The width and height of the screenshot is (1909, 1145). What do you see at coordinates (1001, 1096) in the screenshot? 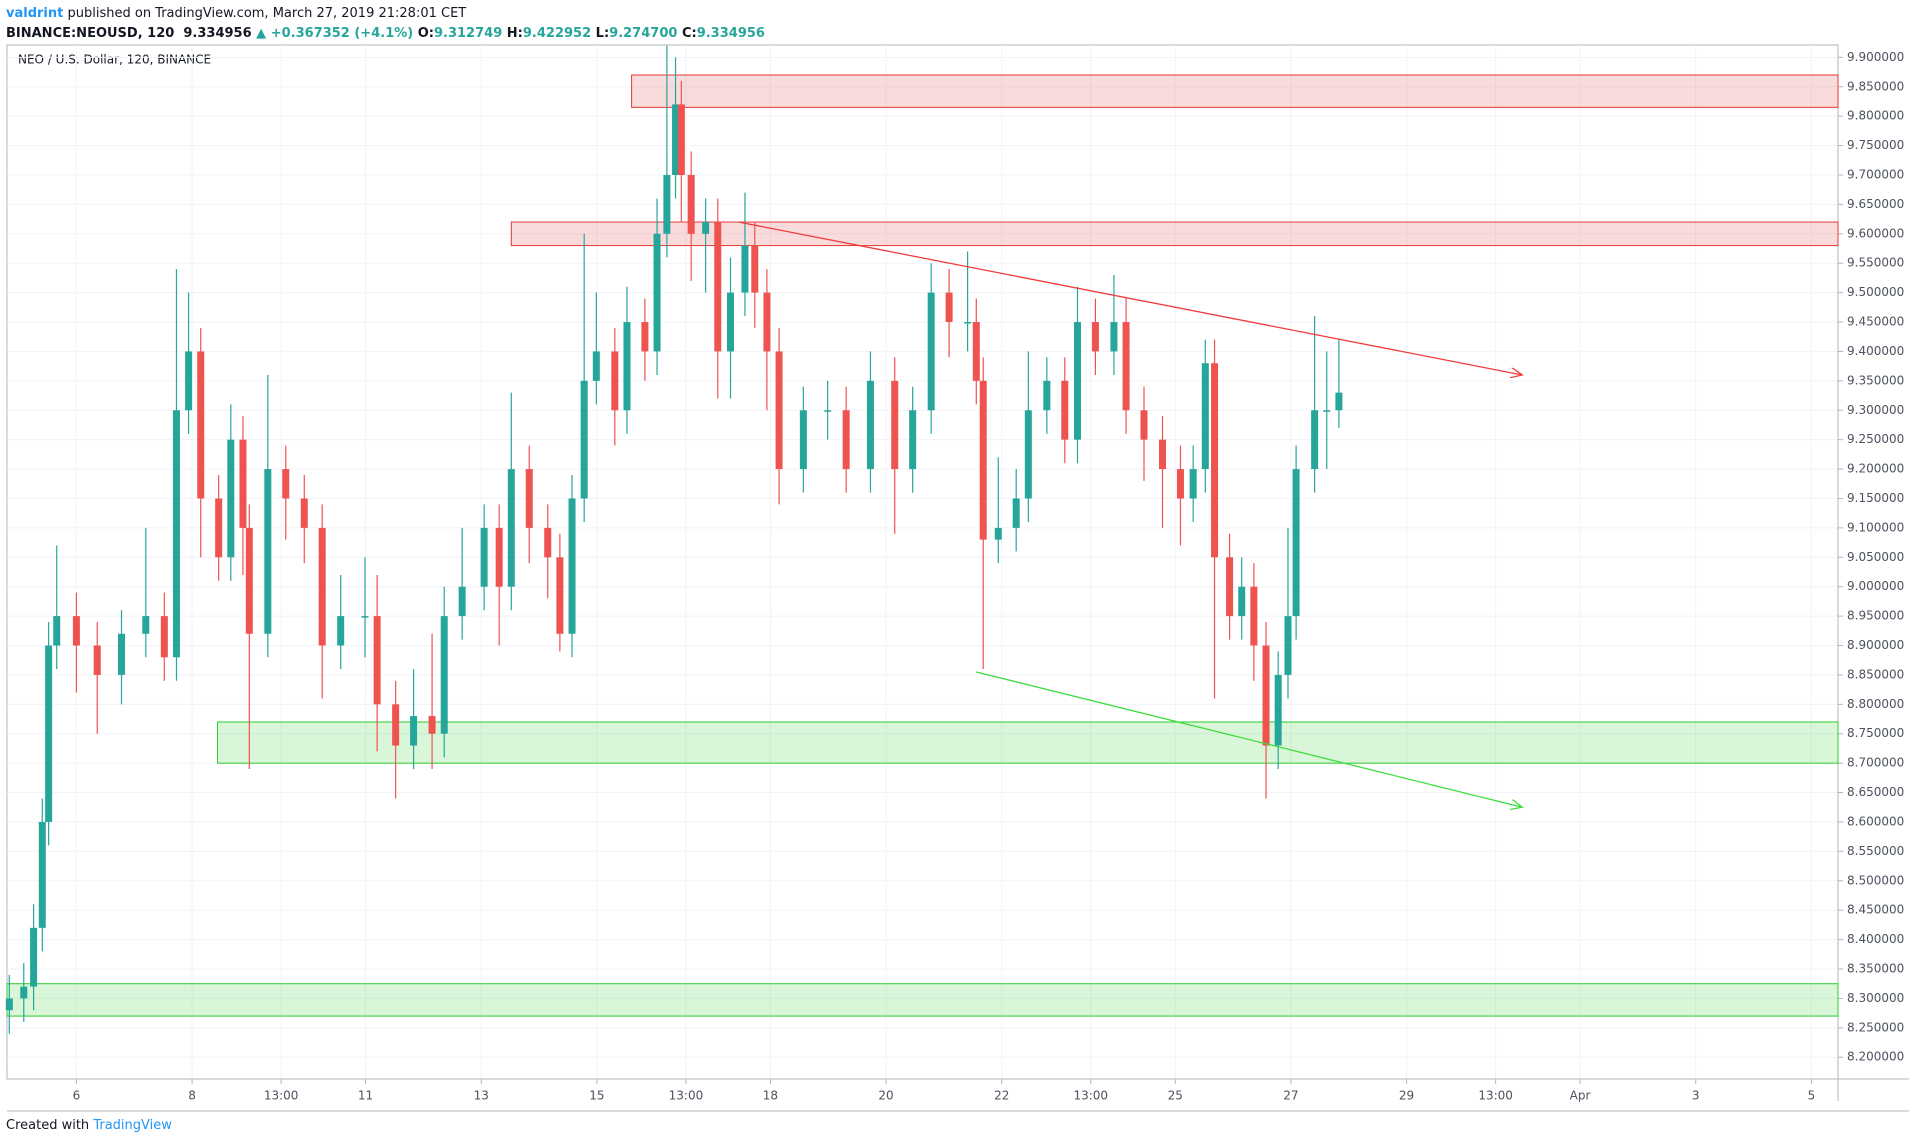
I see `x-tick-label: 22` at bounding box center [1001, 1096].